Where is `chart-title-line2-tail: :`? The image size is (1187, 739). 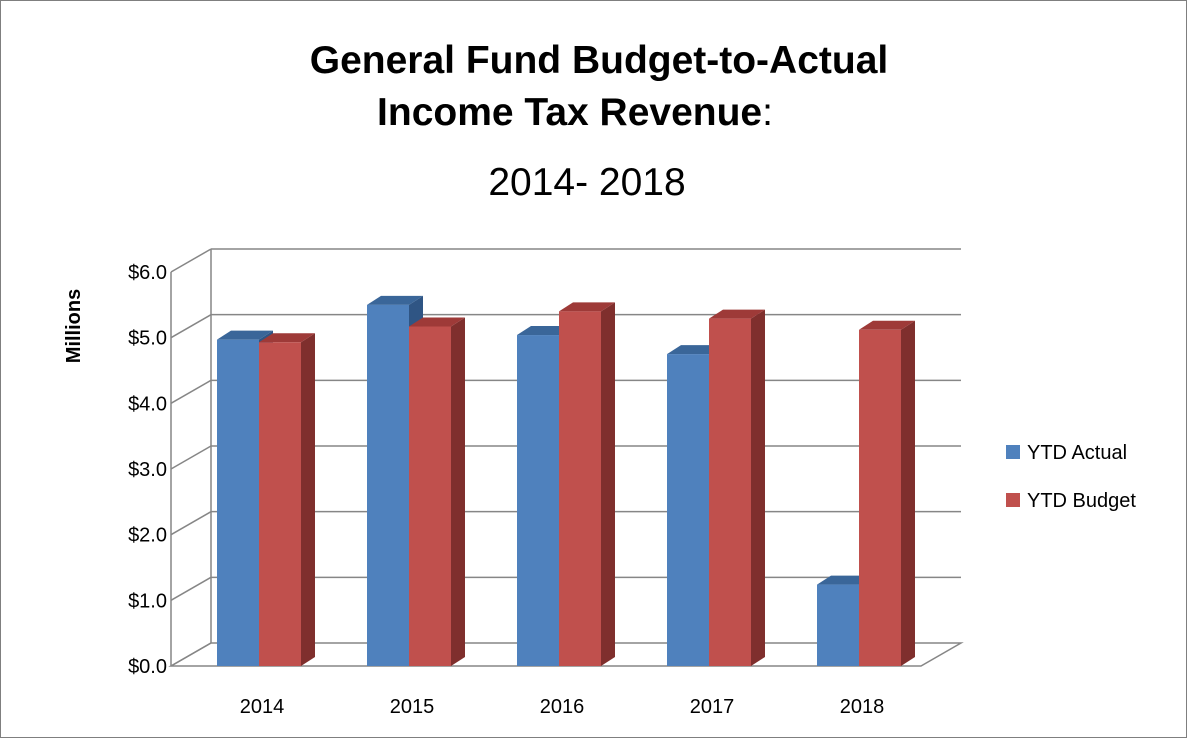
chart-title-line2-tail: : is located at coordinates (767, 112).